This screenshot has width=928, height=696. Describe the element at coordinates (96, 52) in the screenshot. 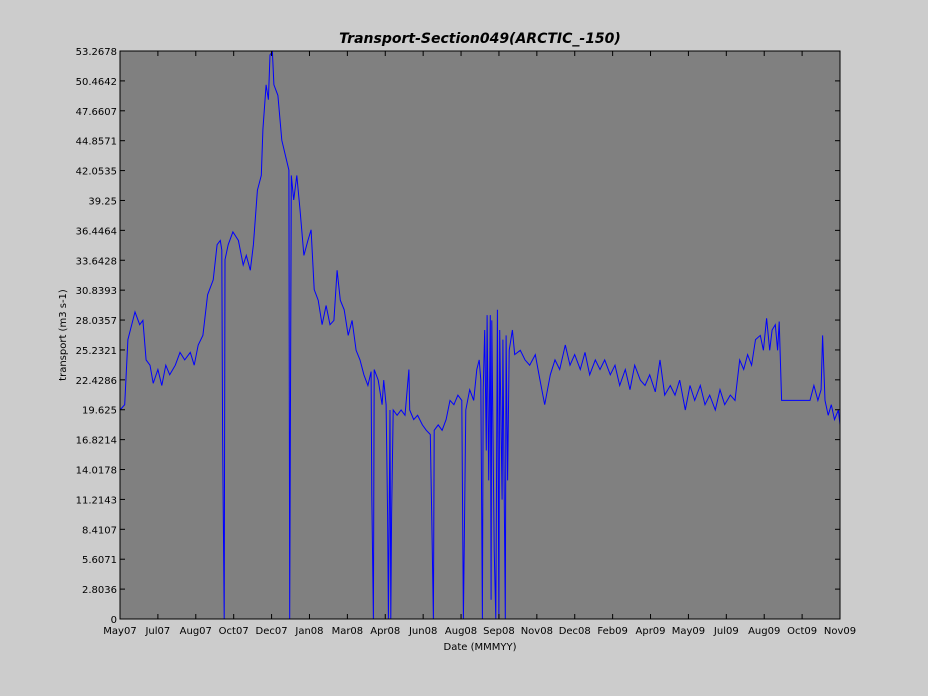

I see `y-tick-label: 53.2678` at that location.